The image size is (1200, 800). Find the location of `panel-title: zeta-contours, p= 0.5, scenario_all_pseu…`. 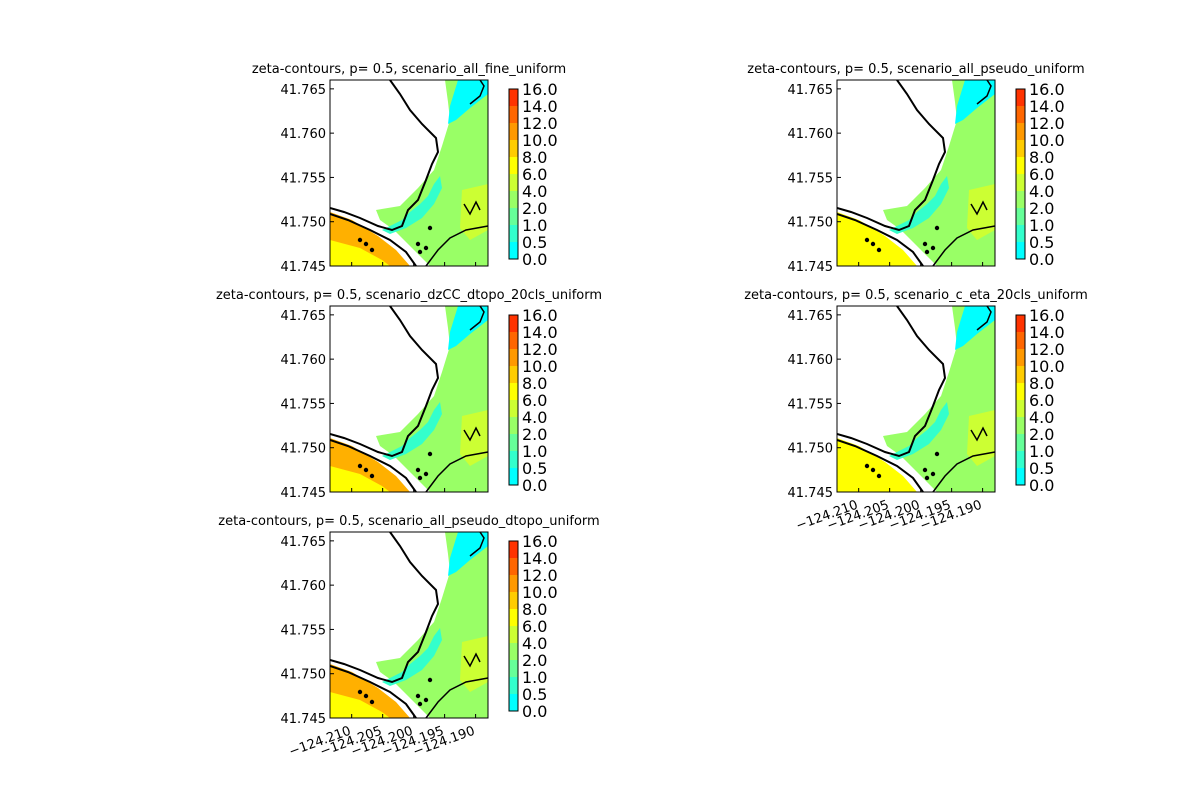

panel-title: zeta-contours, p= 0.5, scenario_all_pseu… is located at coordinates (408, 521).